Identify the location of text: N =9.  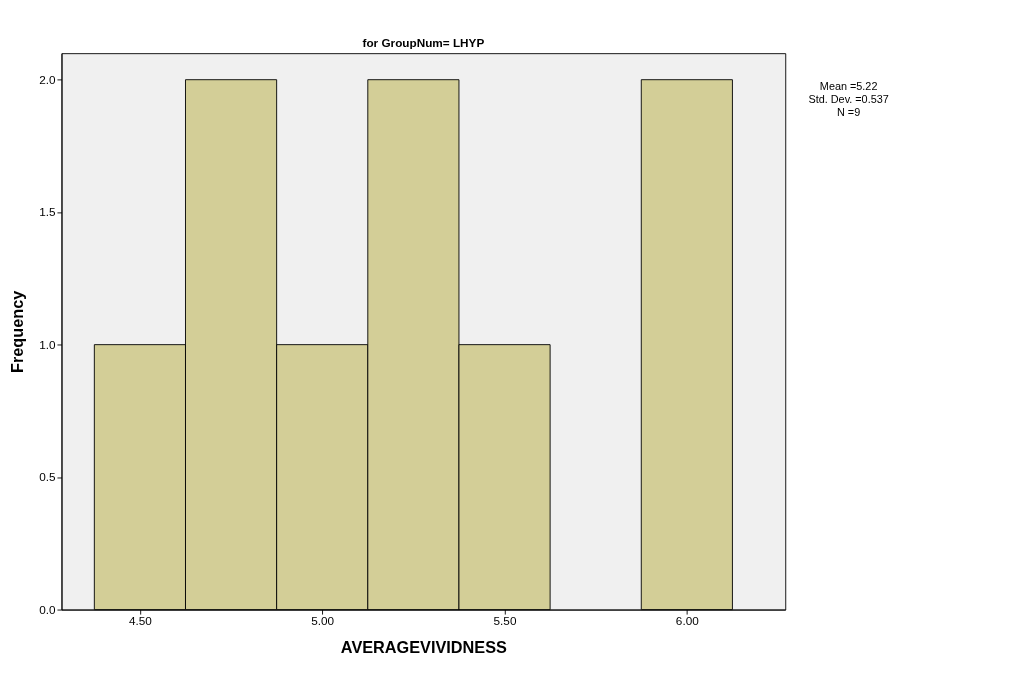
(849, 111).